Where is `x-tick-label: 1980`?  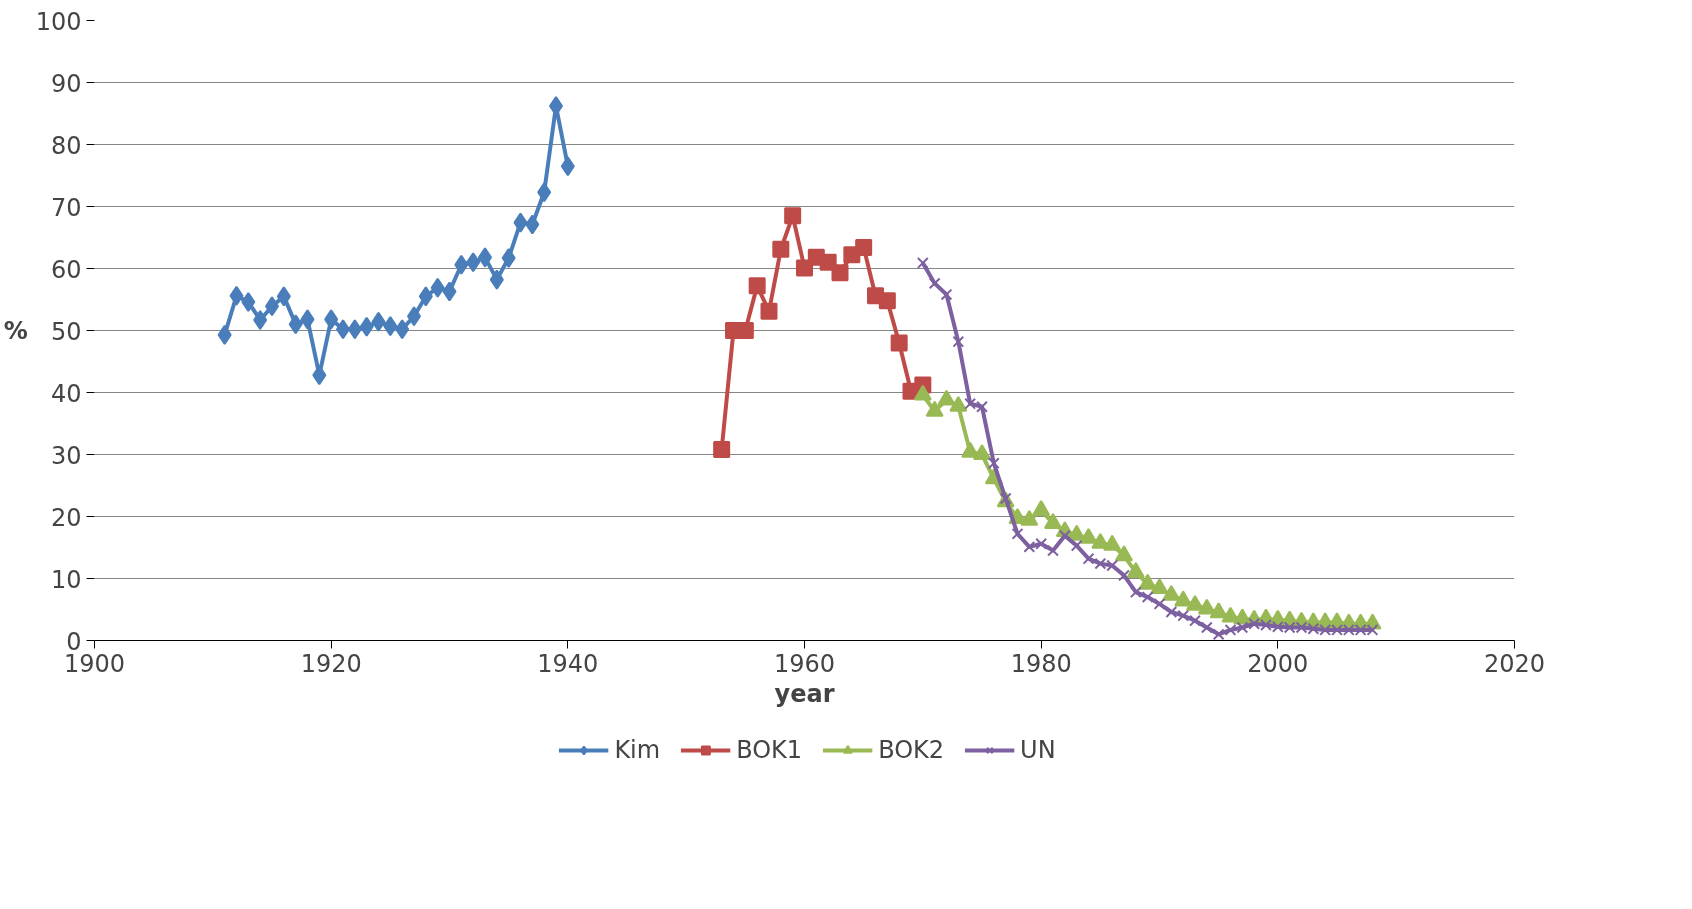 x-tick-label: 1980 is located at coordinates (1041, 663).